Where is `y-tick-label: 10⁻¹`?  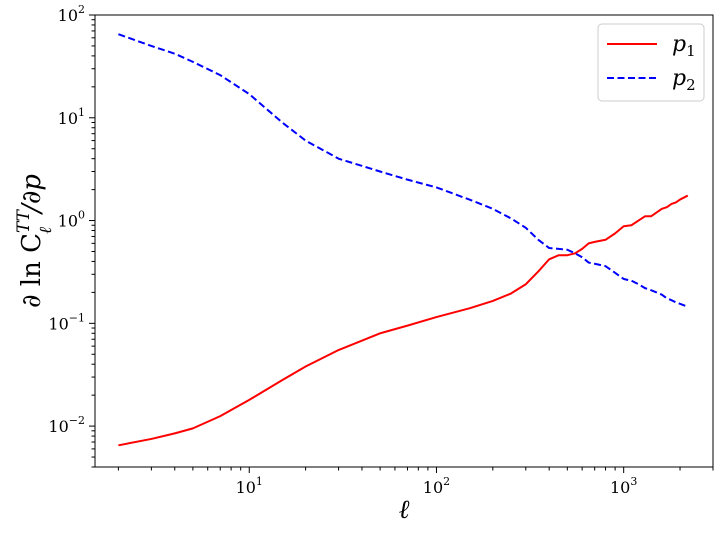 y-tick-label: 10⁻¹ is located at coordinates (66, 322).